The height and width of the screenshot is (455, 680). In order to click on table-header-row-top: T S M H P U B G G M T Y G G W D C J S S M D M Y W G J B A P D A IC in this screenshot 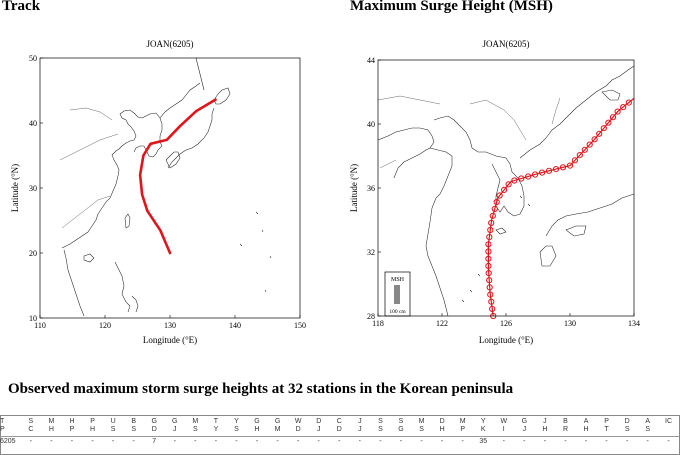, I will do `click(339, 420)`.